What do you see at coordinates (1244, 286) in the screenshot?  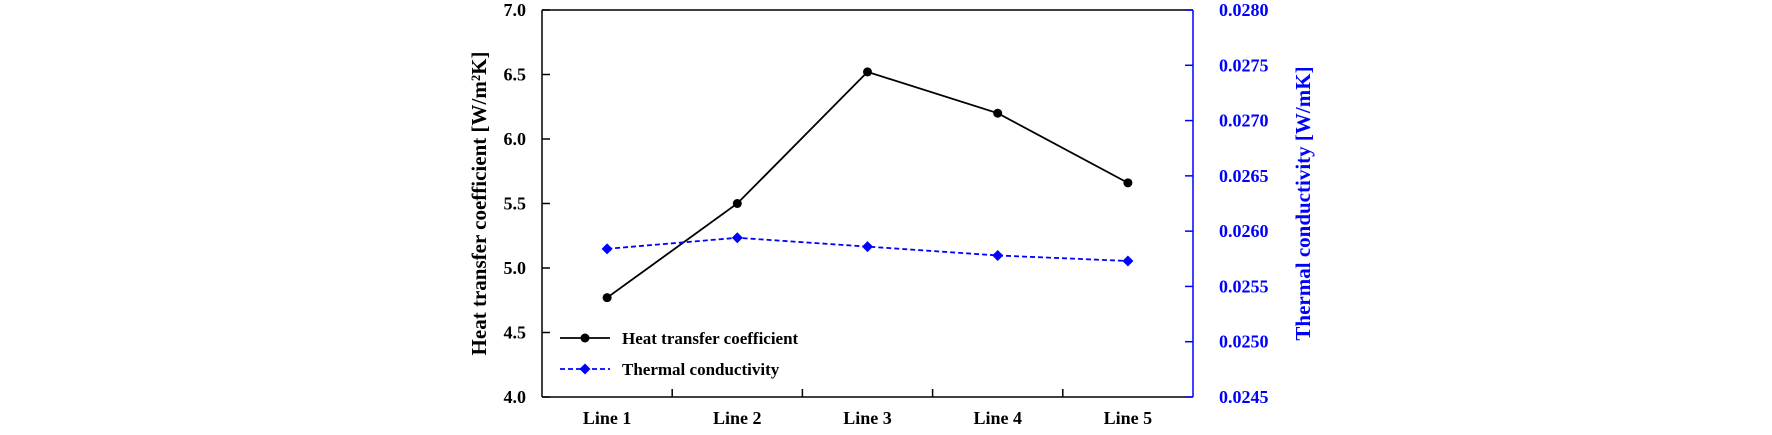 I see `y-right-tick-label: 0.0255` at bounding box center [1244, 286].